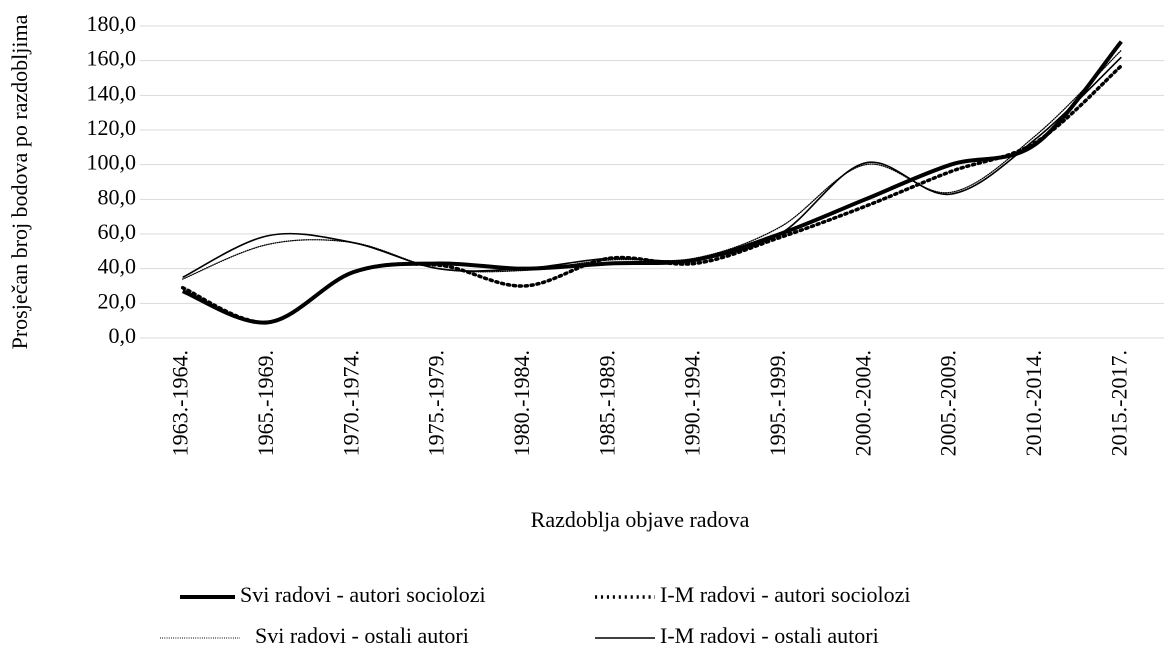 The image size is (1169, 656). What do you see at coordinates (112, 23) in the screenshot?
I see `y-tick-label: 180,0` at bounding box center [112, 23].